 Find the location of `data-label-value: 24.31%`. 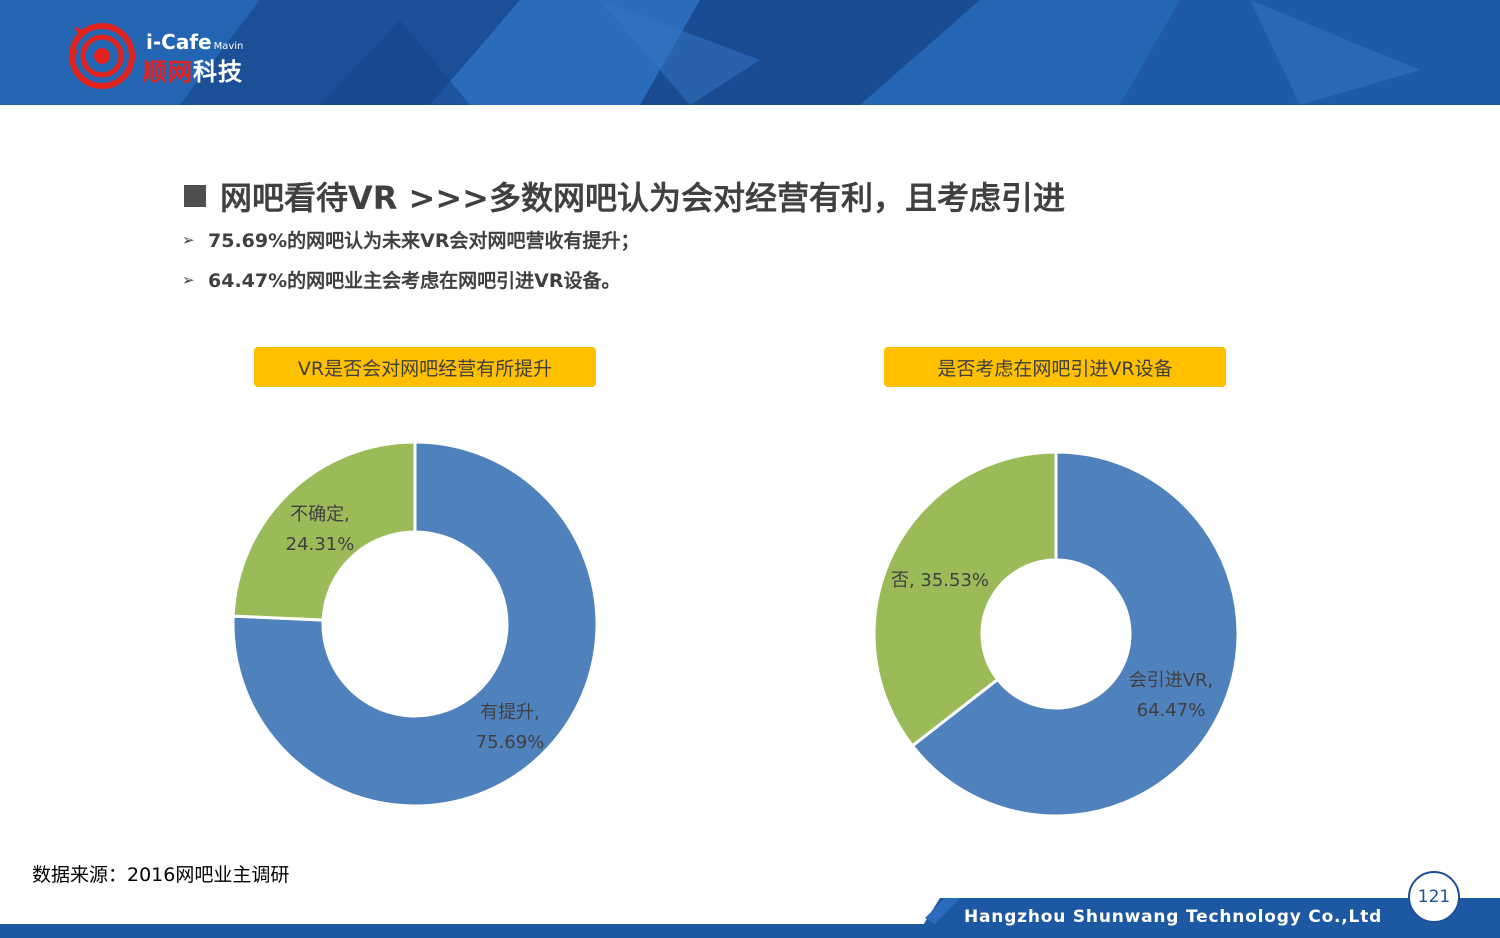

data-label-value: 24.31% is located at coordinates (320, 544).